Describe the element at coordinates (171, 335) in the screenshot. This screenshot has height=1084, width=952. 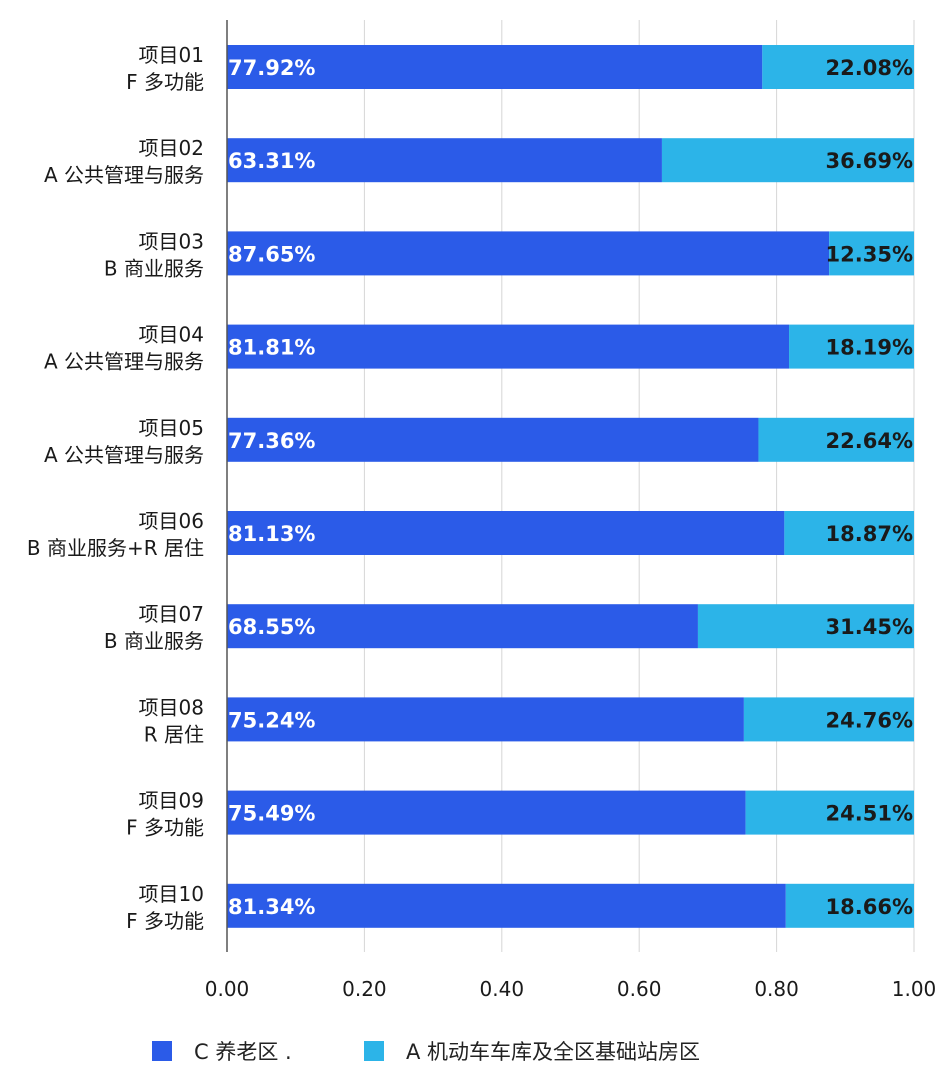
I see `category-label-line-1: 项目04` at that location.